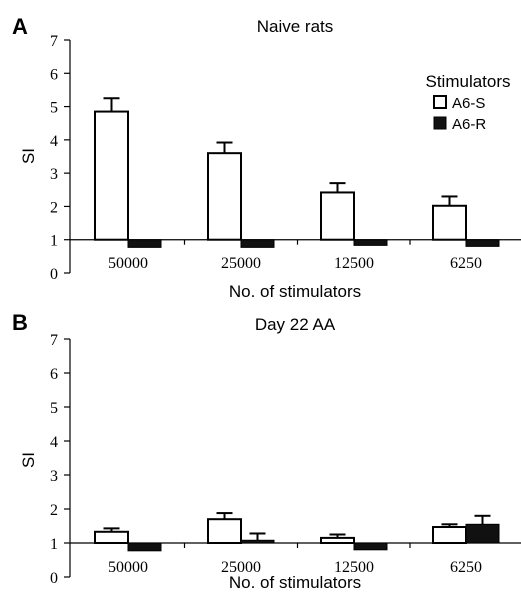  I want to click on legend-label-a6-r: A6-R, so click(469, 124).